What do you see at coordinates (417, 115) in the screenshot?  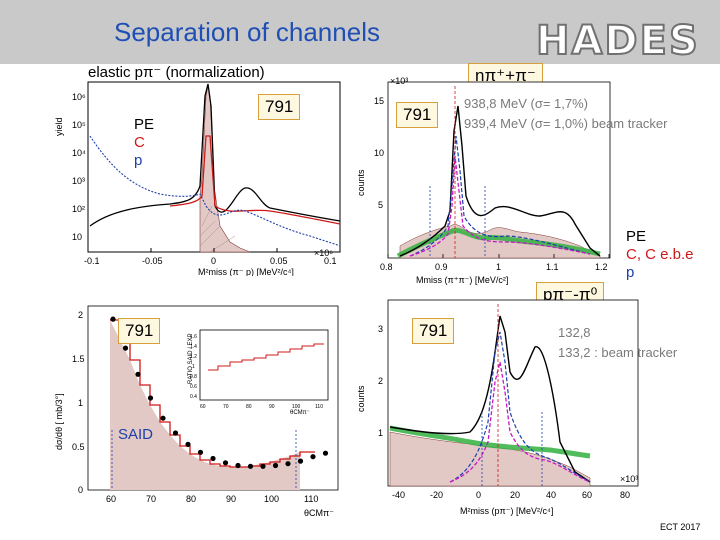 I see `beam-label-top-right: 791` at bounding box center [417, 115].